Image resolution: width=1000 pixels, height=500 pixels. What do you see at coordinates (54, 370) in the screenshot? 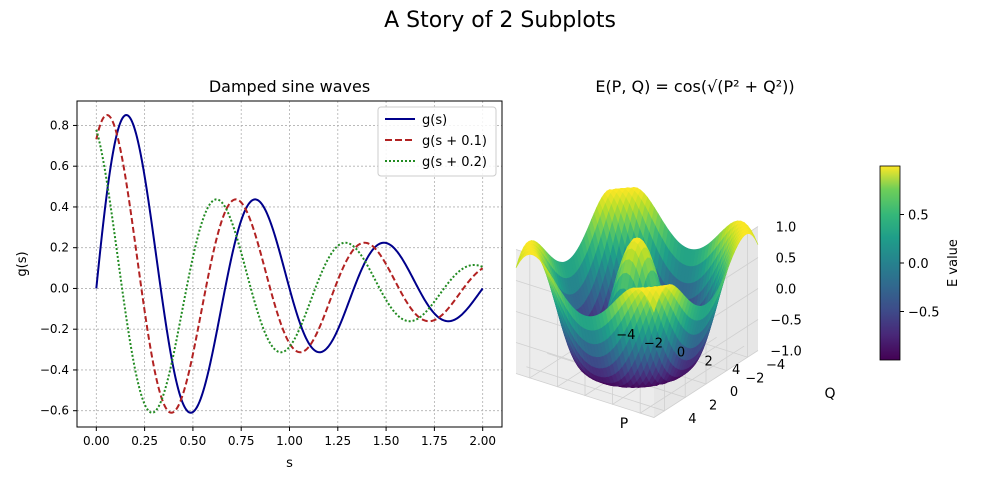
I see `y-tick-label: −0.4` at bounding box center [54, 370].